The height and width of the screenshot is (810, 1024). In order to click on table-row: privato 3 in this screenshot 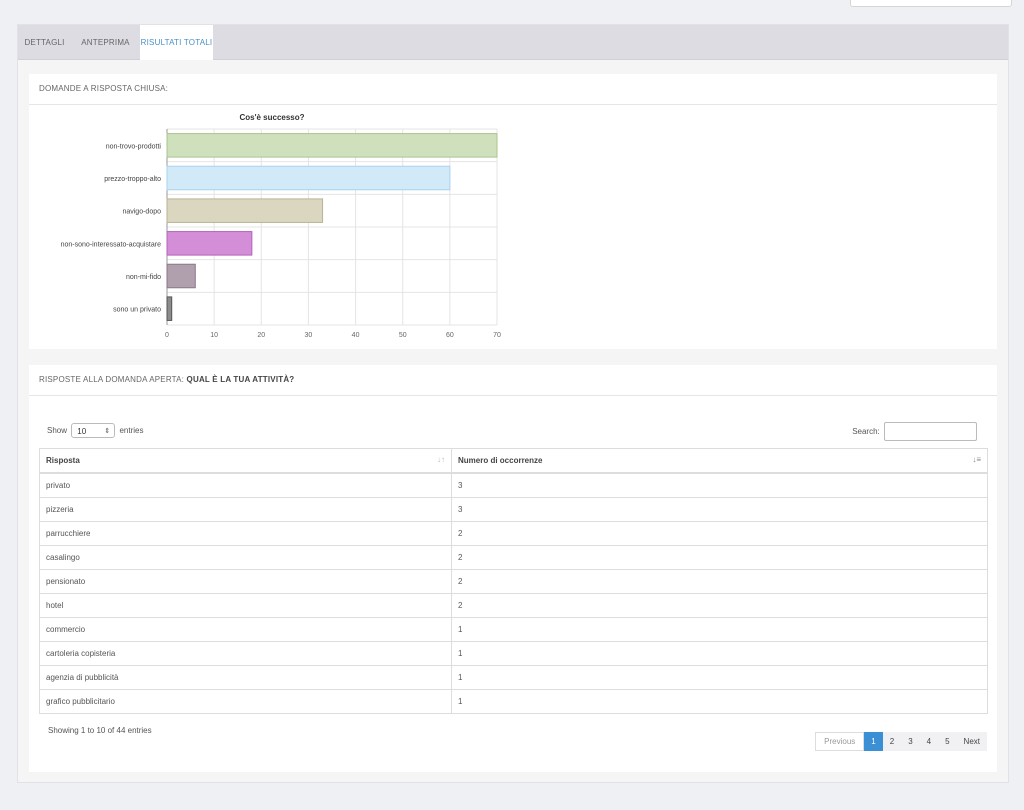, I will do `click(513, 485)`.